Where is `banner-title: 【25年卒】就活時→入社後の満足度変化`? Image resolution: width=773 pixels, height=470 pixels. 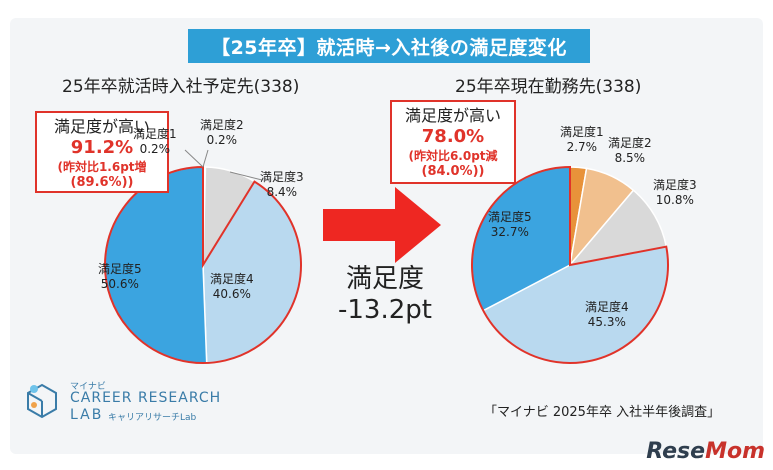 banner-title: 【25年卒】就活時→入社後の満足度変化 is located at coordinates (389, 46).